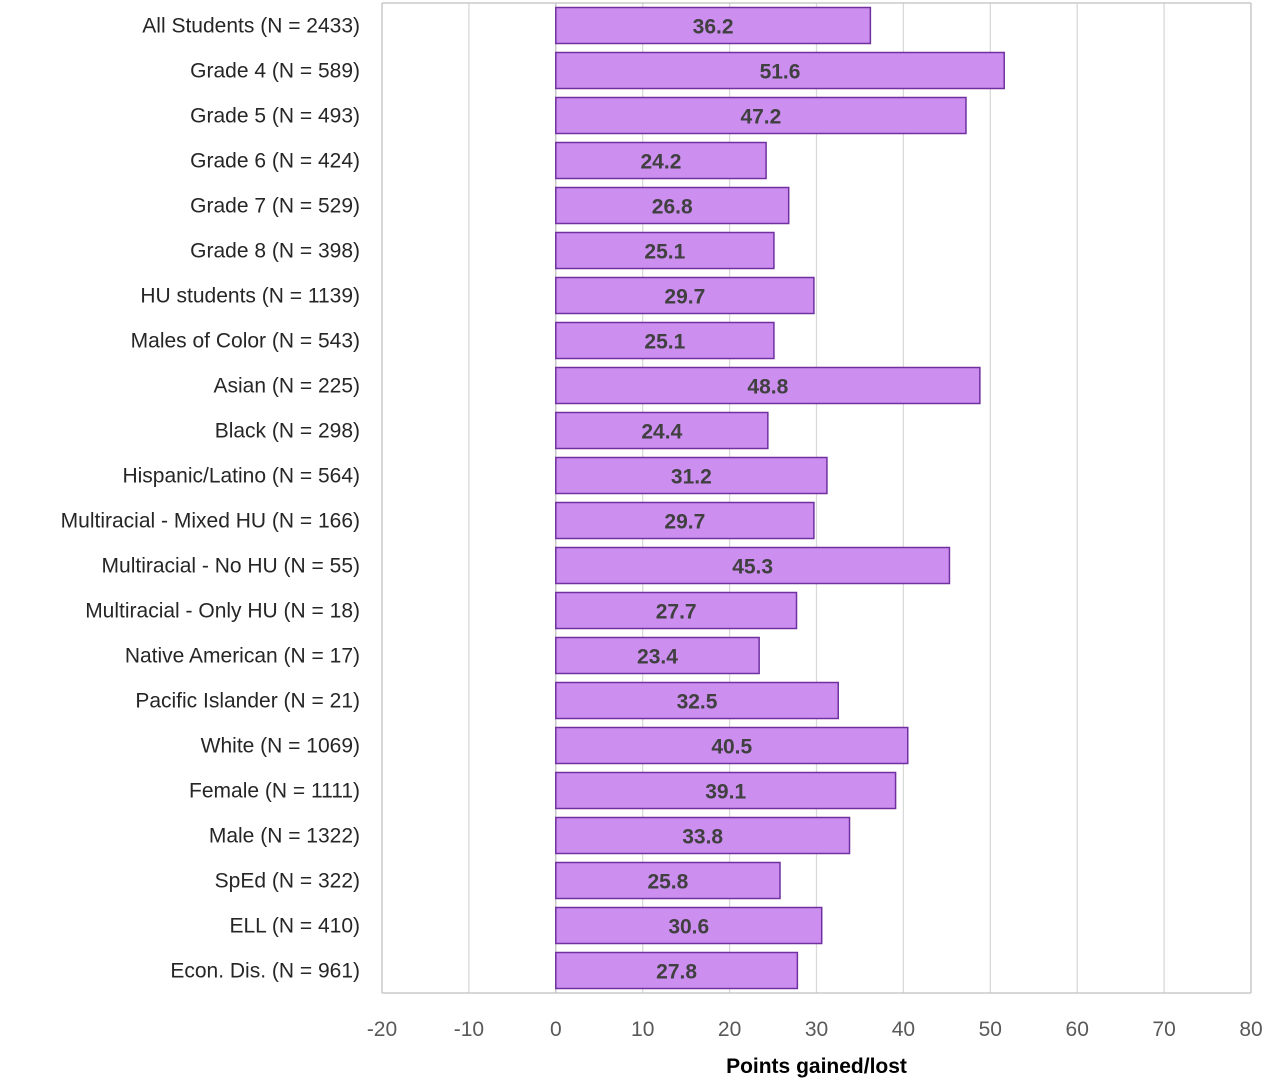 The height and width of the screenshot is (1081, 1278). What do you see at coordinates (287, 881) in the screenshot?
I see `category-label: SpEd (N = 322)` at bounding box center [287, 881].